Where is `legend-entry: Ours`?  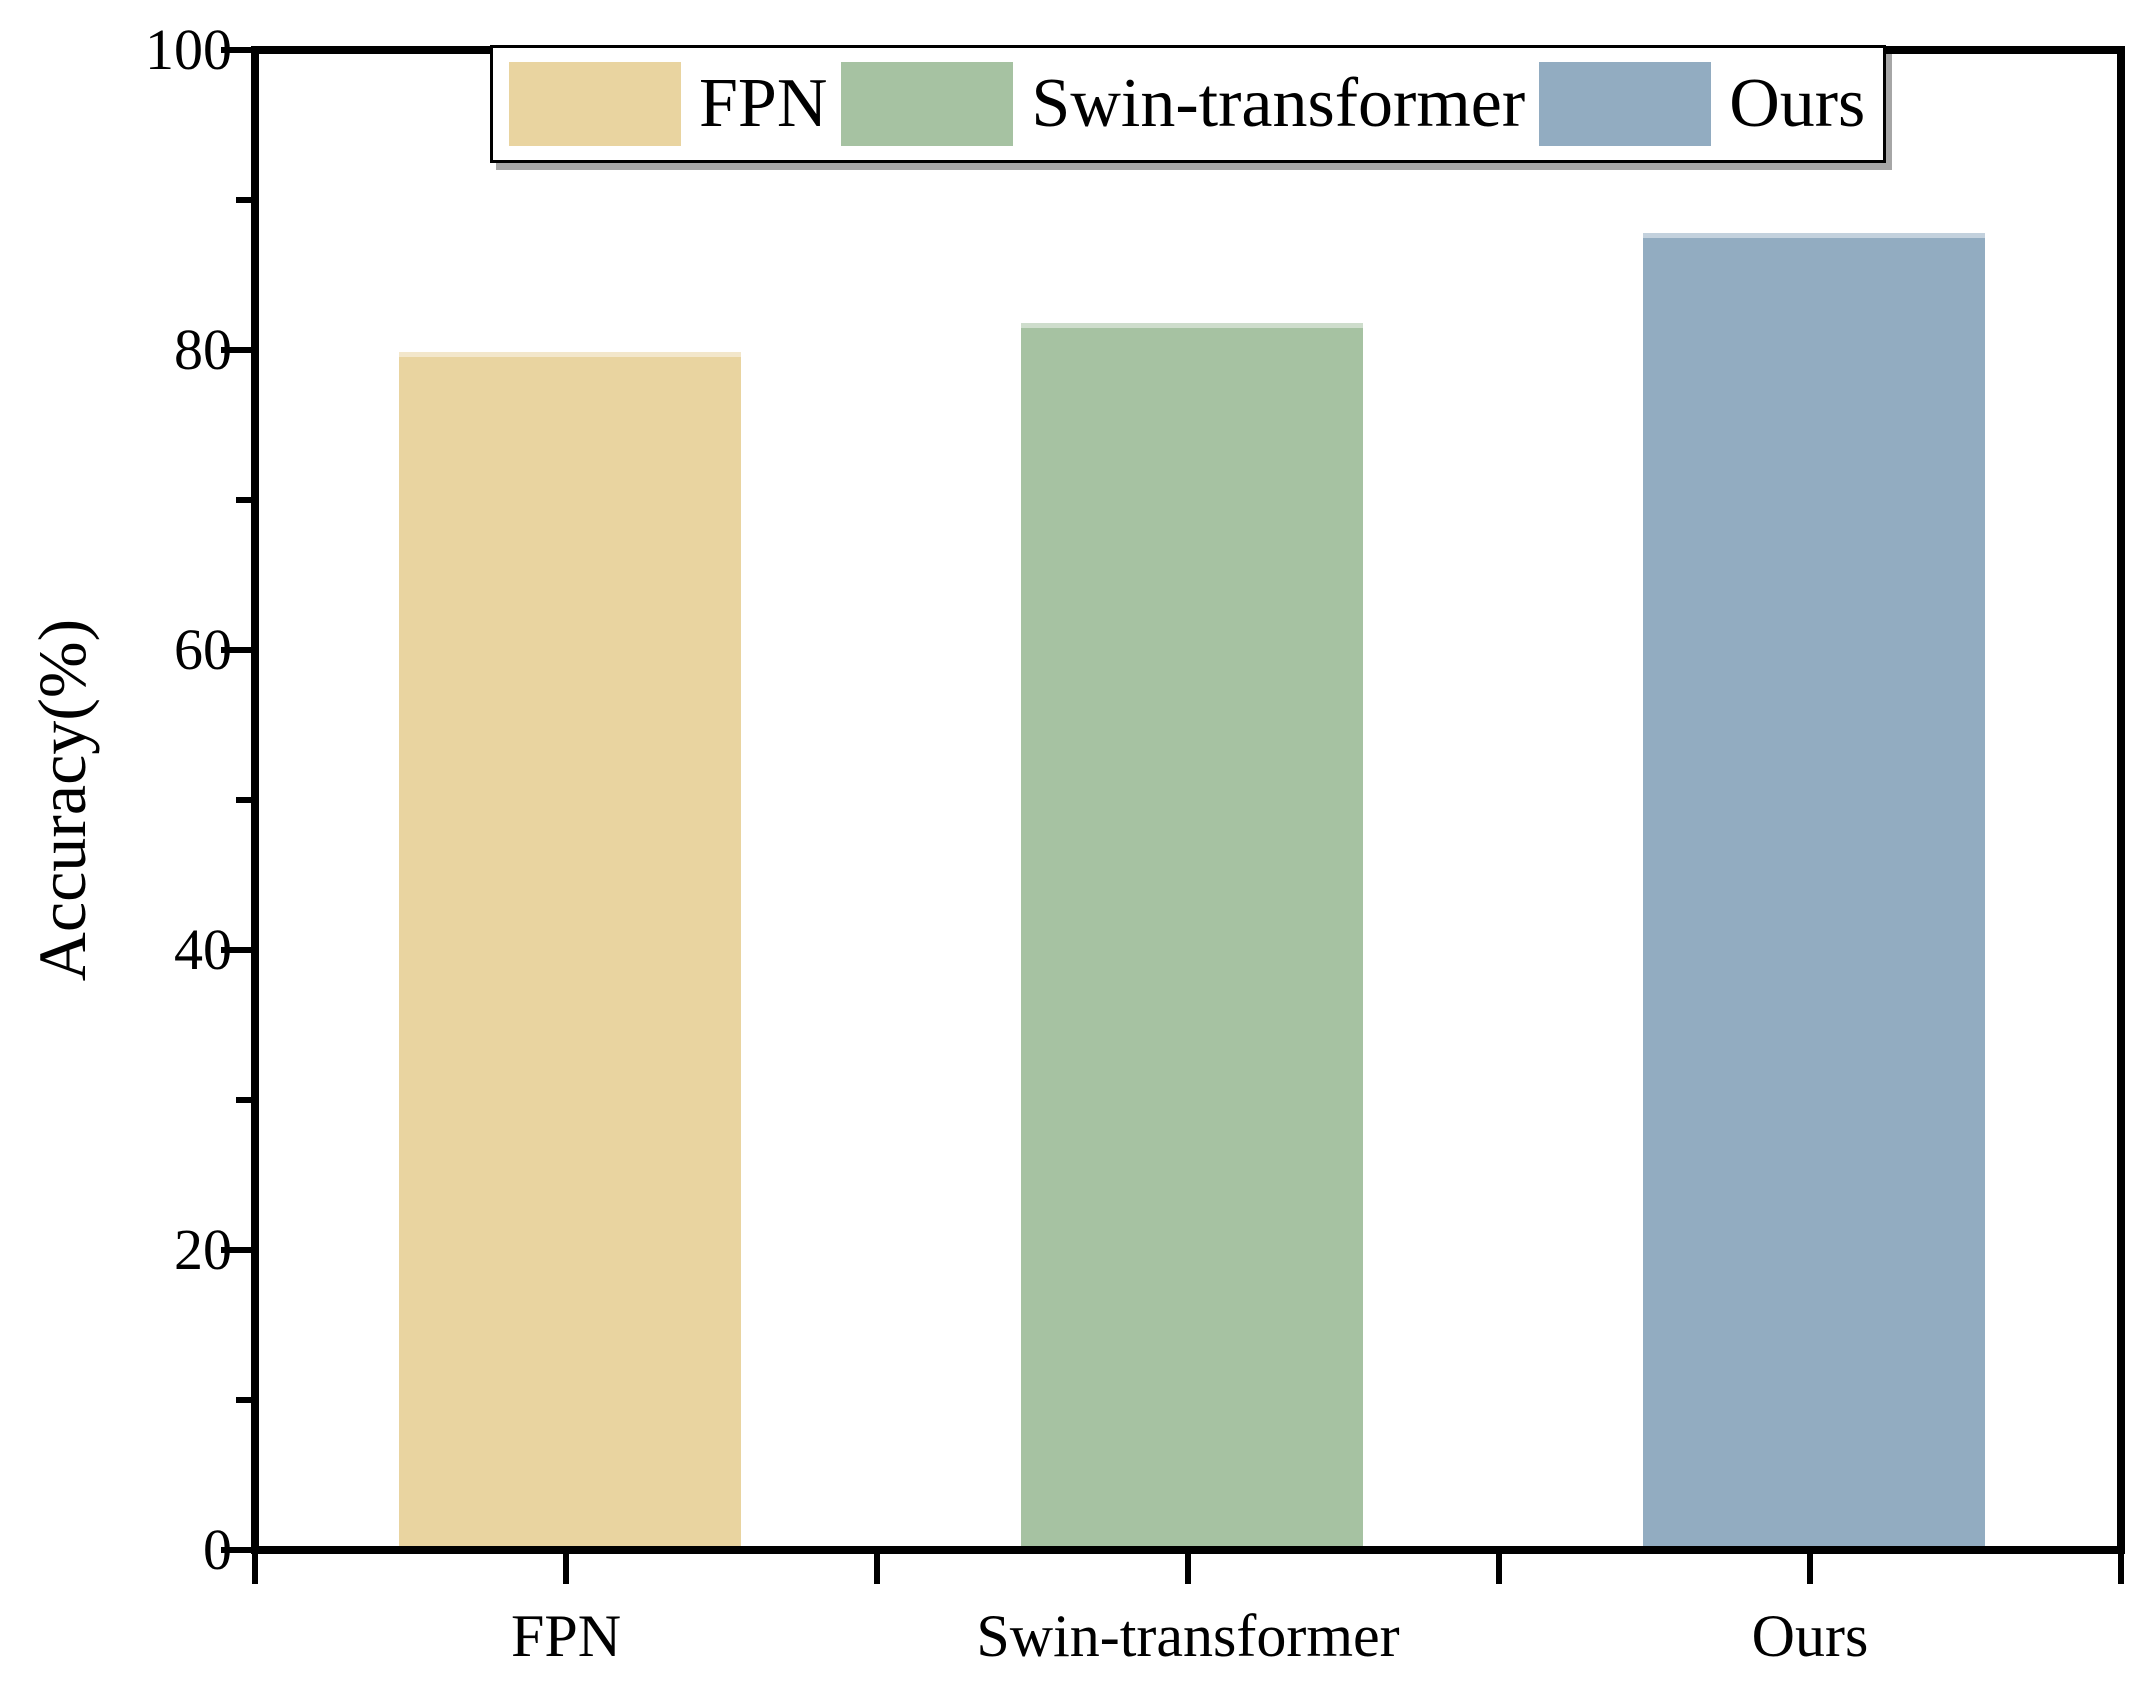 legend-entry: Ours is located at coordinates (1704, 104).